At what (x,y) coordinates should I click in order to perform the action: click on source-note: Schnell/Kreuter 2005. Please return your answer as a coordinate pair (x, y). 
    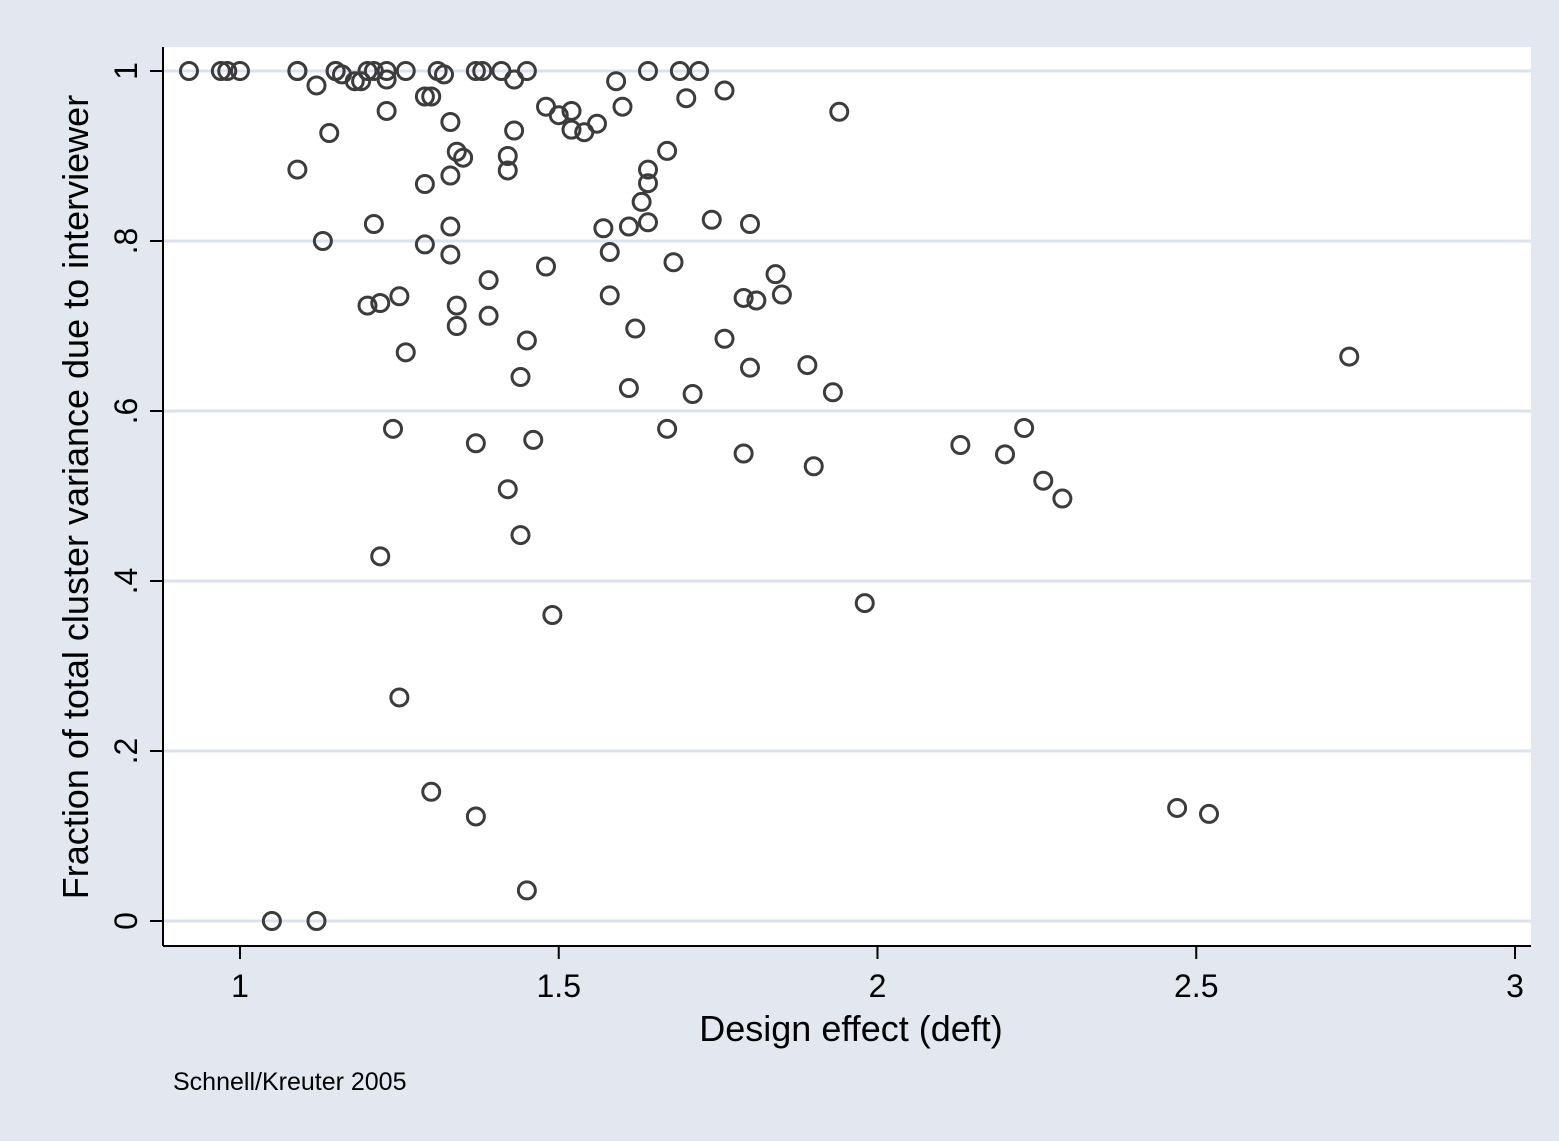
    Looking at the image, I should click on (289, 1082).